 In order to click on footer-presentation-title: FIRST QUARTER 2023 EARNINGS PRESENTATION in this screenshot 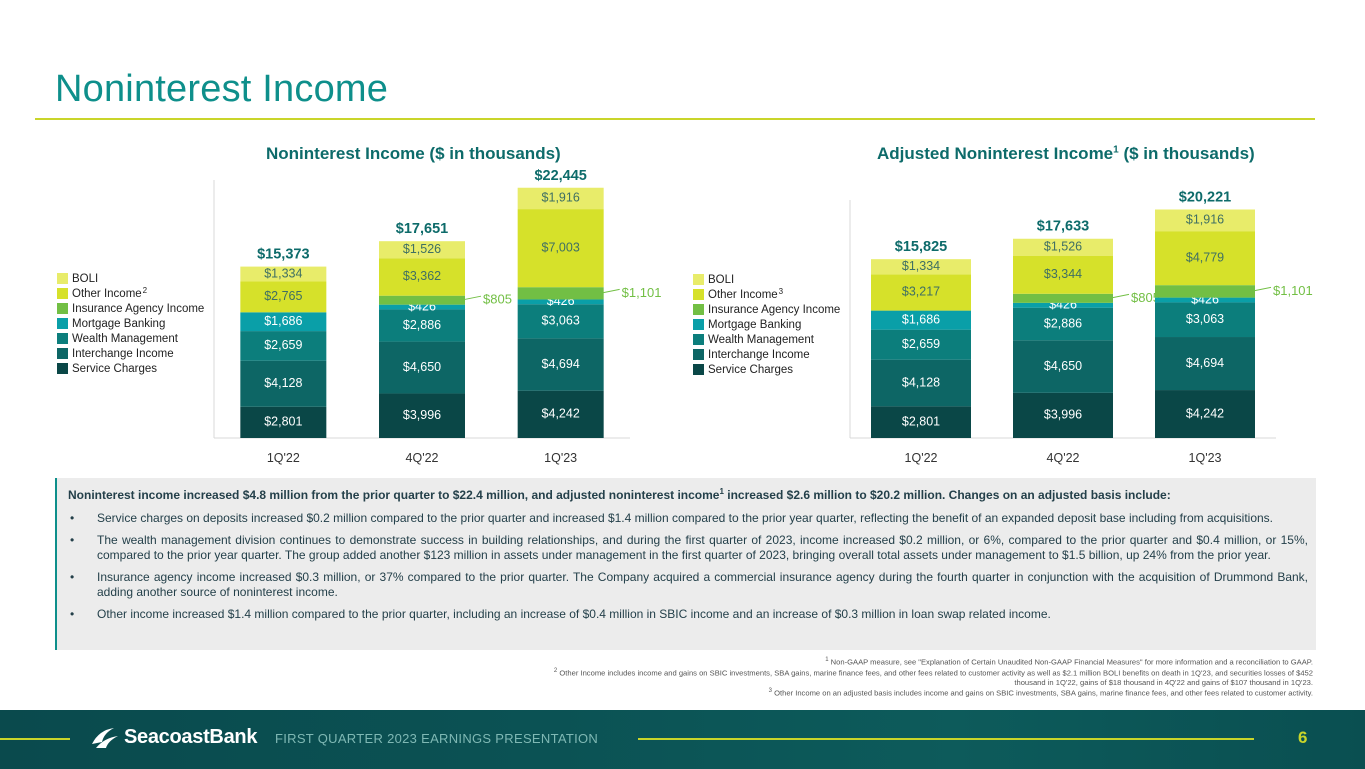, I will do `click(437, 738)`.